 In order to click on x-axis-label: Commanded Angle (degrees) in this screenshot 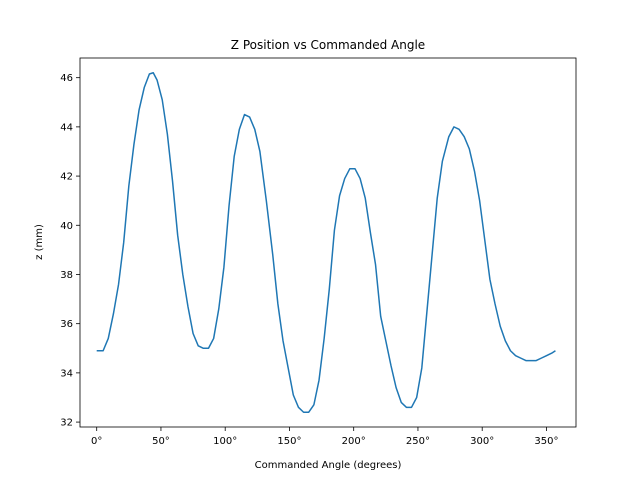, I will do `click(328, 465)`.